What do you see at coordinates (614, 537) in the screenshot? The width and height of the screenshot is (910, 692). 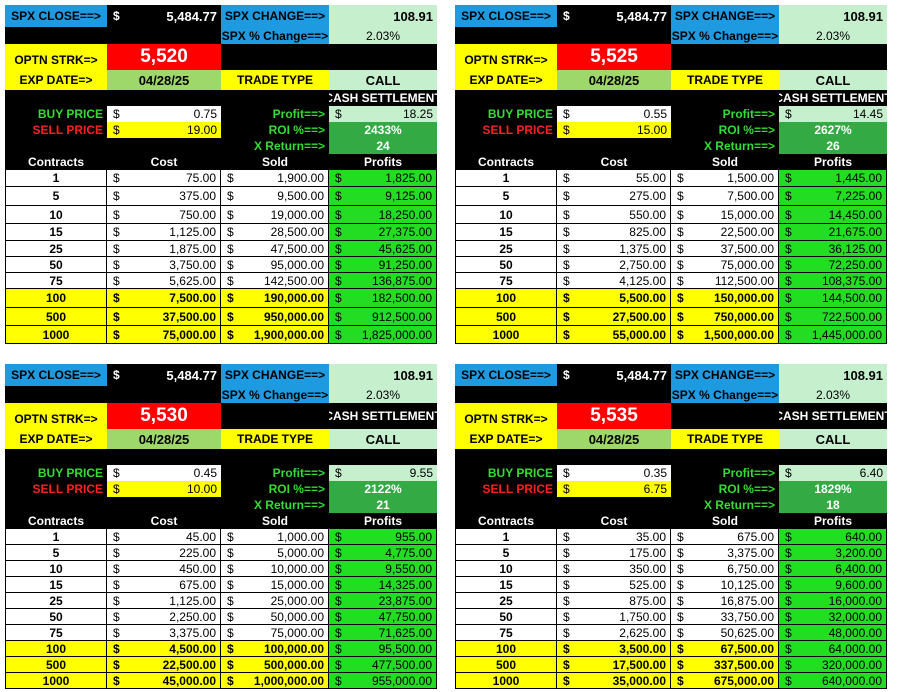 I see `cost-cell: $35.00` at bounding box center [614, 537].